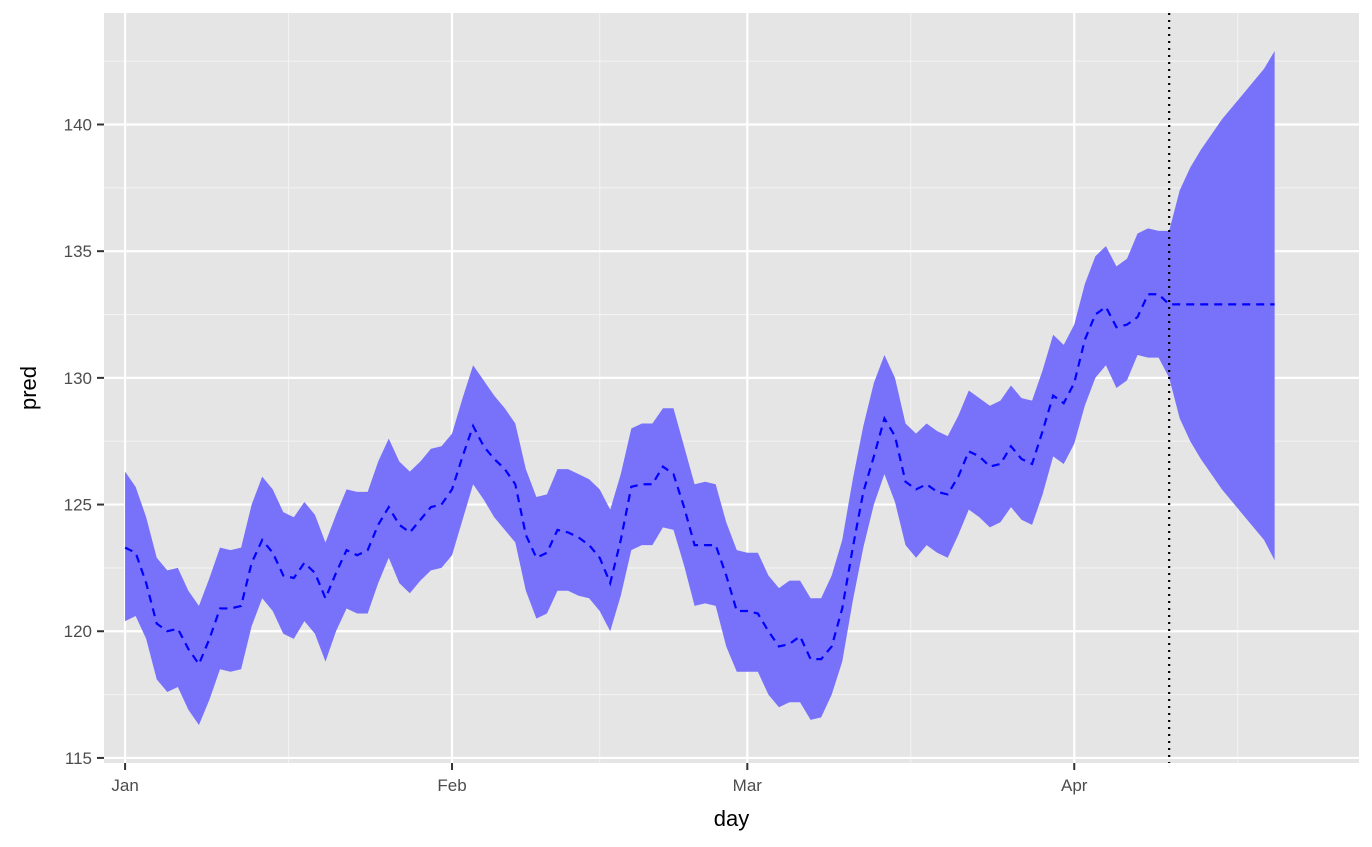 This screenshot has width=1372, height=847. What do you see at coordinates (451, 785) in the screenshot?
I see `x-tick-label: Feb` at bounding box center [451, 785].